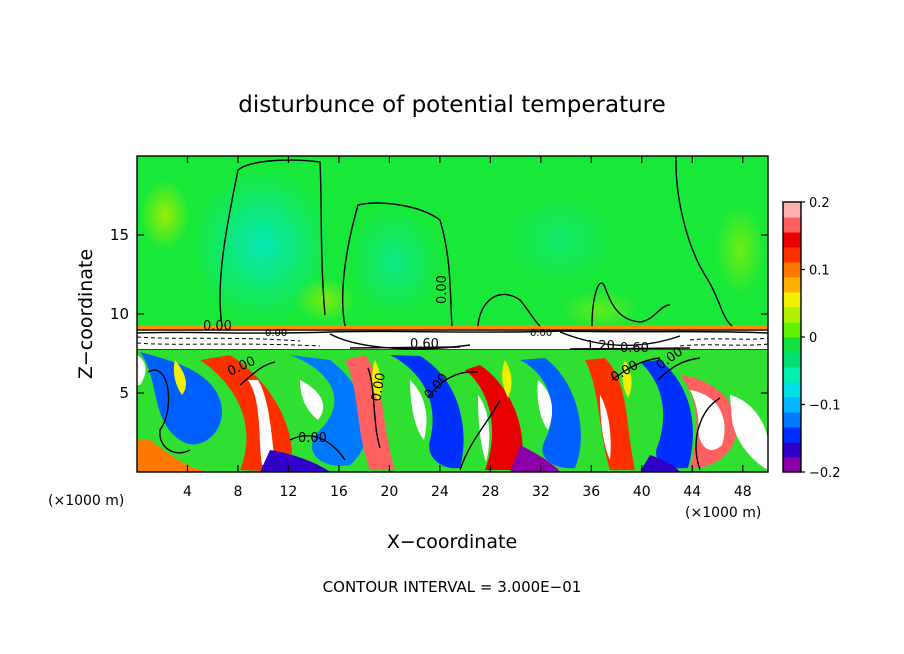  I want to click on inversion-top-band, so click(452, 327).